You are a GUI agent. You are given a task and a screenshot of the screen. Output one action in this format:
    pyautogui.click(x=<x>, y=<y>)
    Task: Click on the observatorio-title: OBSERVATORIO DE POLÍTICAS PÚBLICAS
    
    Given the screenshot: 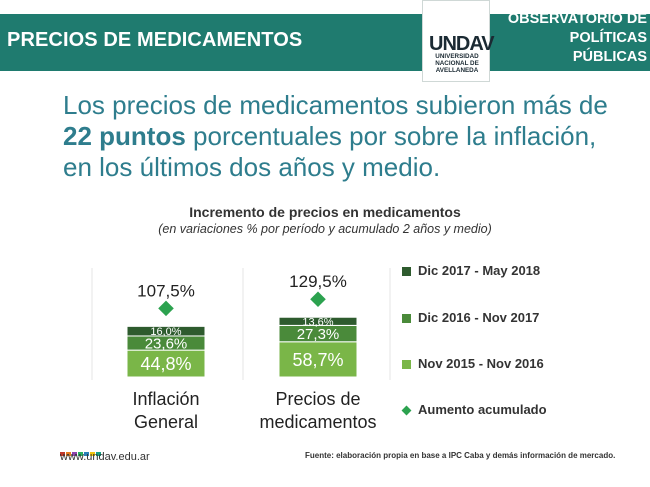 What is the action you would take?
    pyautogui.click(x=572, y=38)
    